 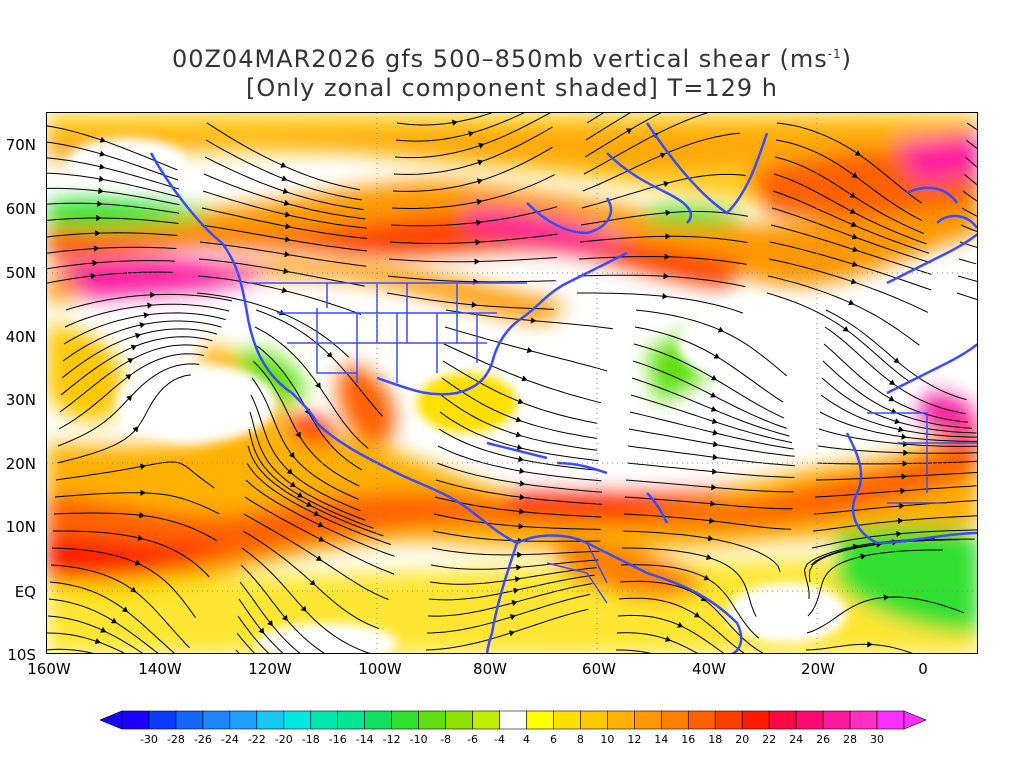 What do you see at coordinates (915, 720) in the screenshot?
I see `colorbar-right-arrow` at bounding box center [915, 720].